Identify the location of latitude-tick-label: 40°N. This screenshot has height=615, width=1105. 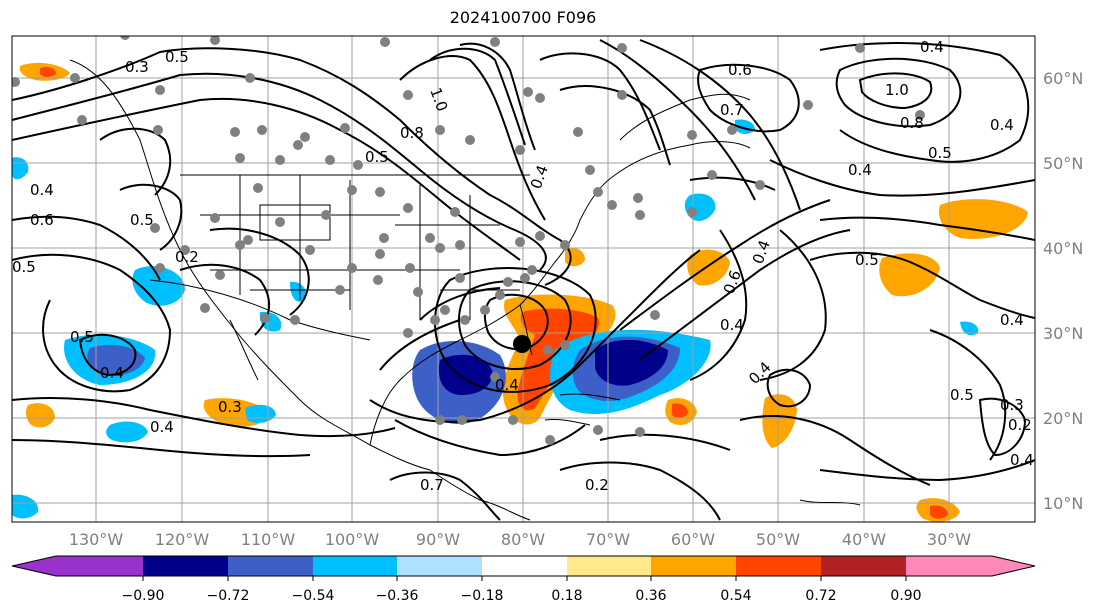
(1063, 248).